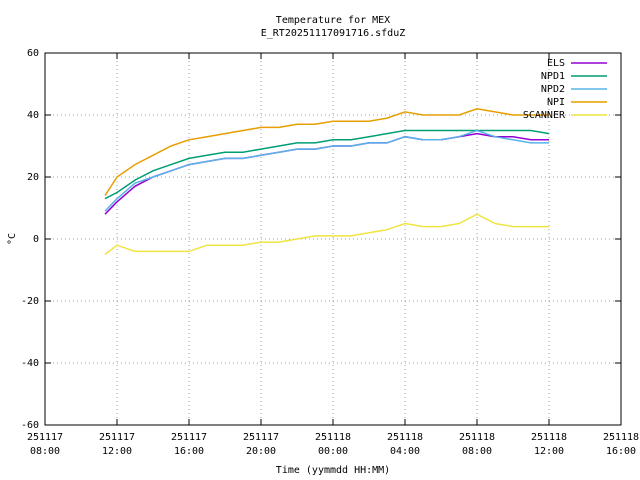 This screenshot has height=480, width=640. Describe the element at coordinates (33, 53) in the screenshot. I see `y-tick-label: 60` at that location.